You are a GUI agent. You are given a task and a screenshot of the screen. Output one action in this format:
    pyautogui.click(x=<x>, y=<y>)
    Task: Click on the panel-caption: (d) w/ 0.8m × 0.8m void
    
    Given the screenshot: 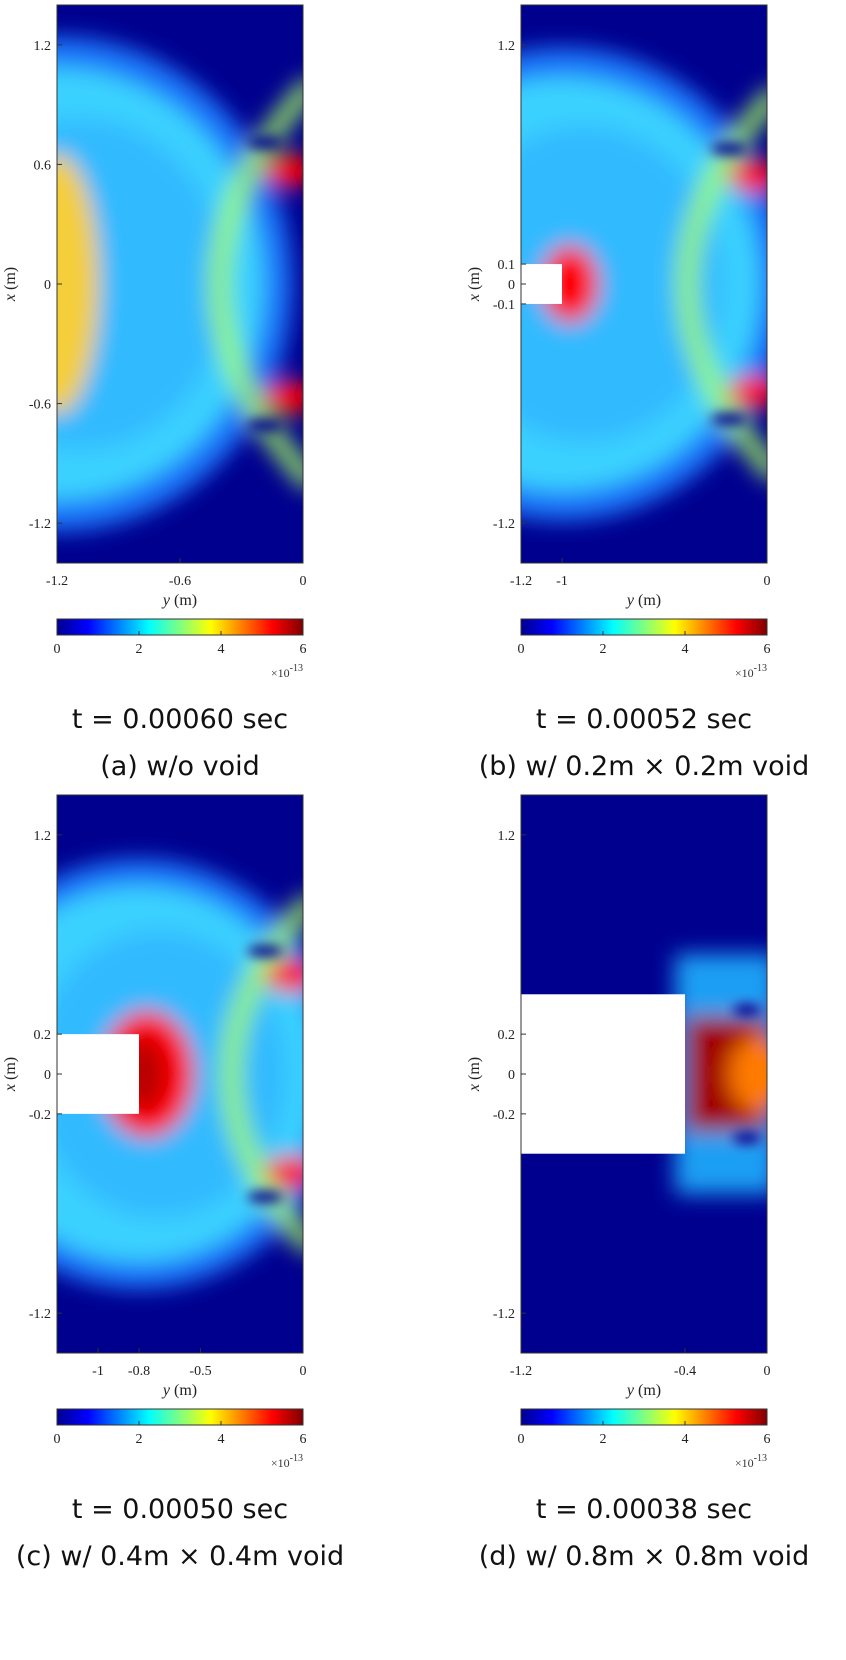 What is the action you would take?
    pyautogui.click(x=644, y=1556)
    